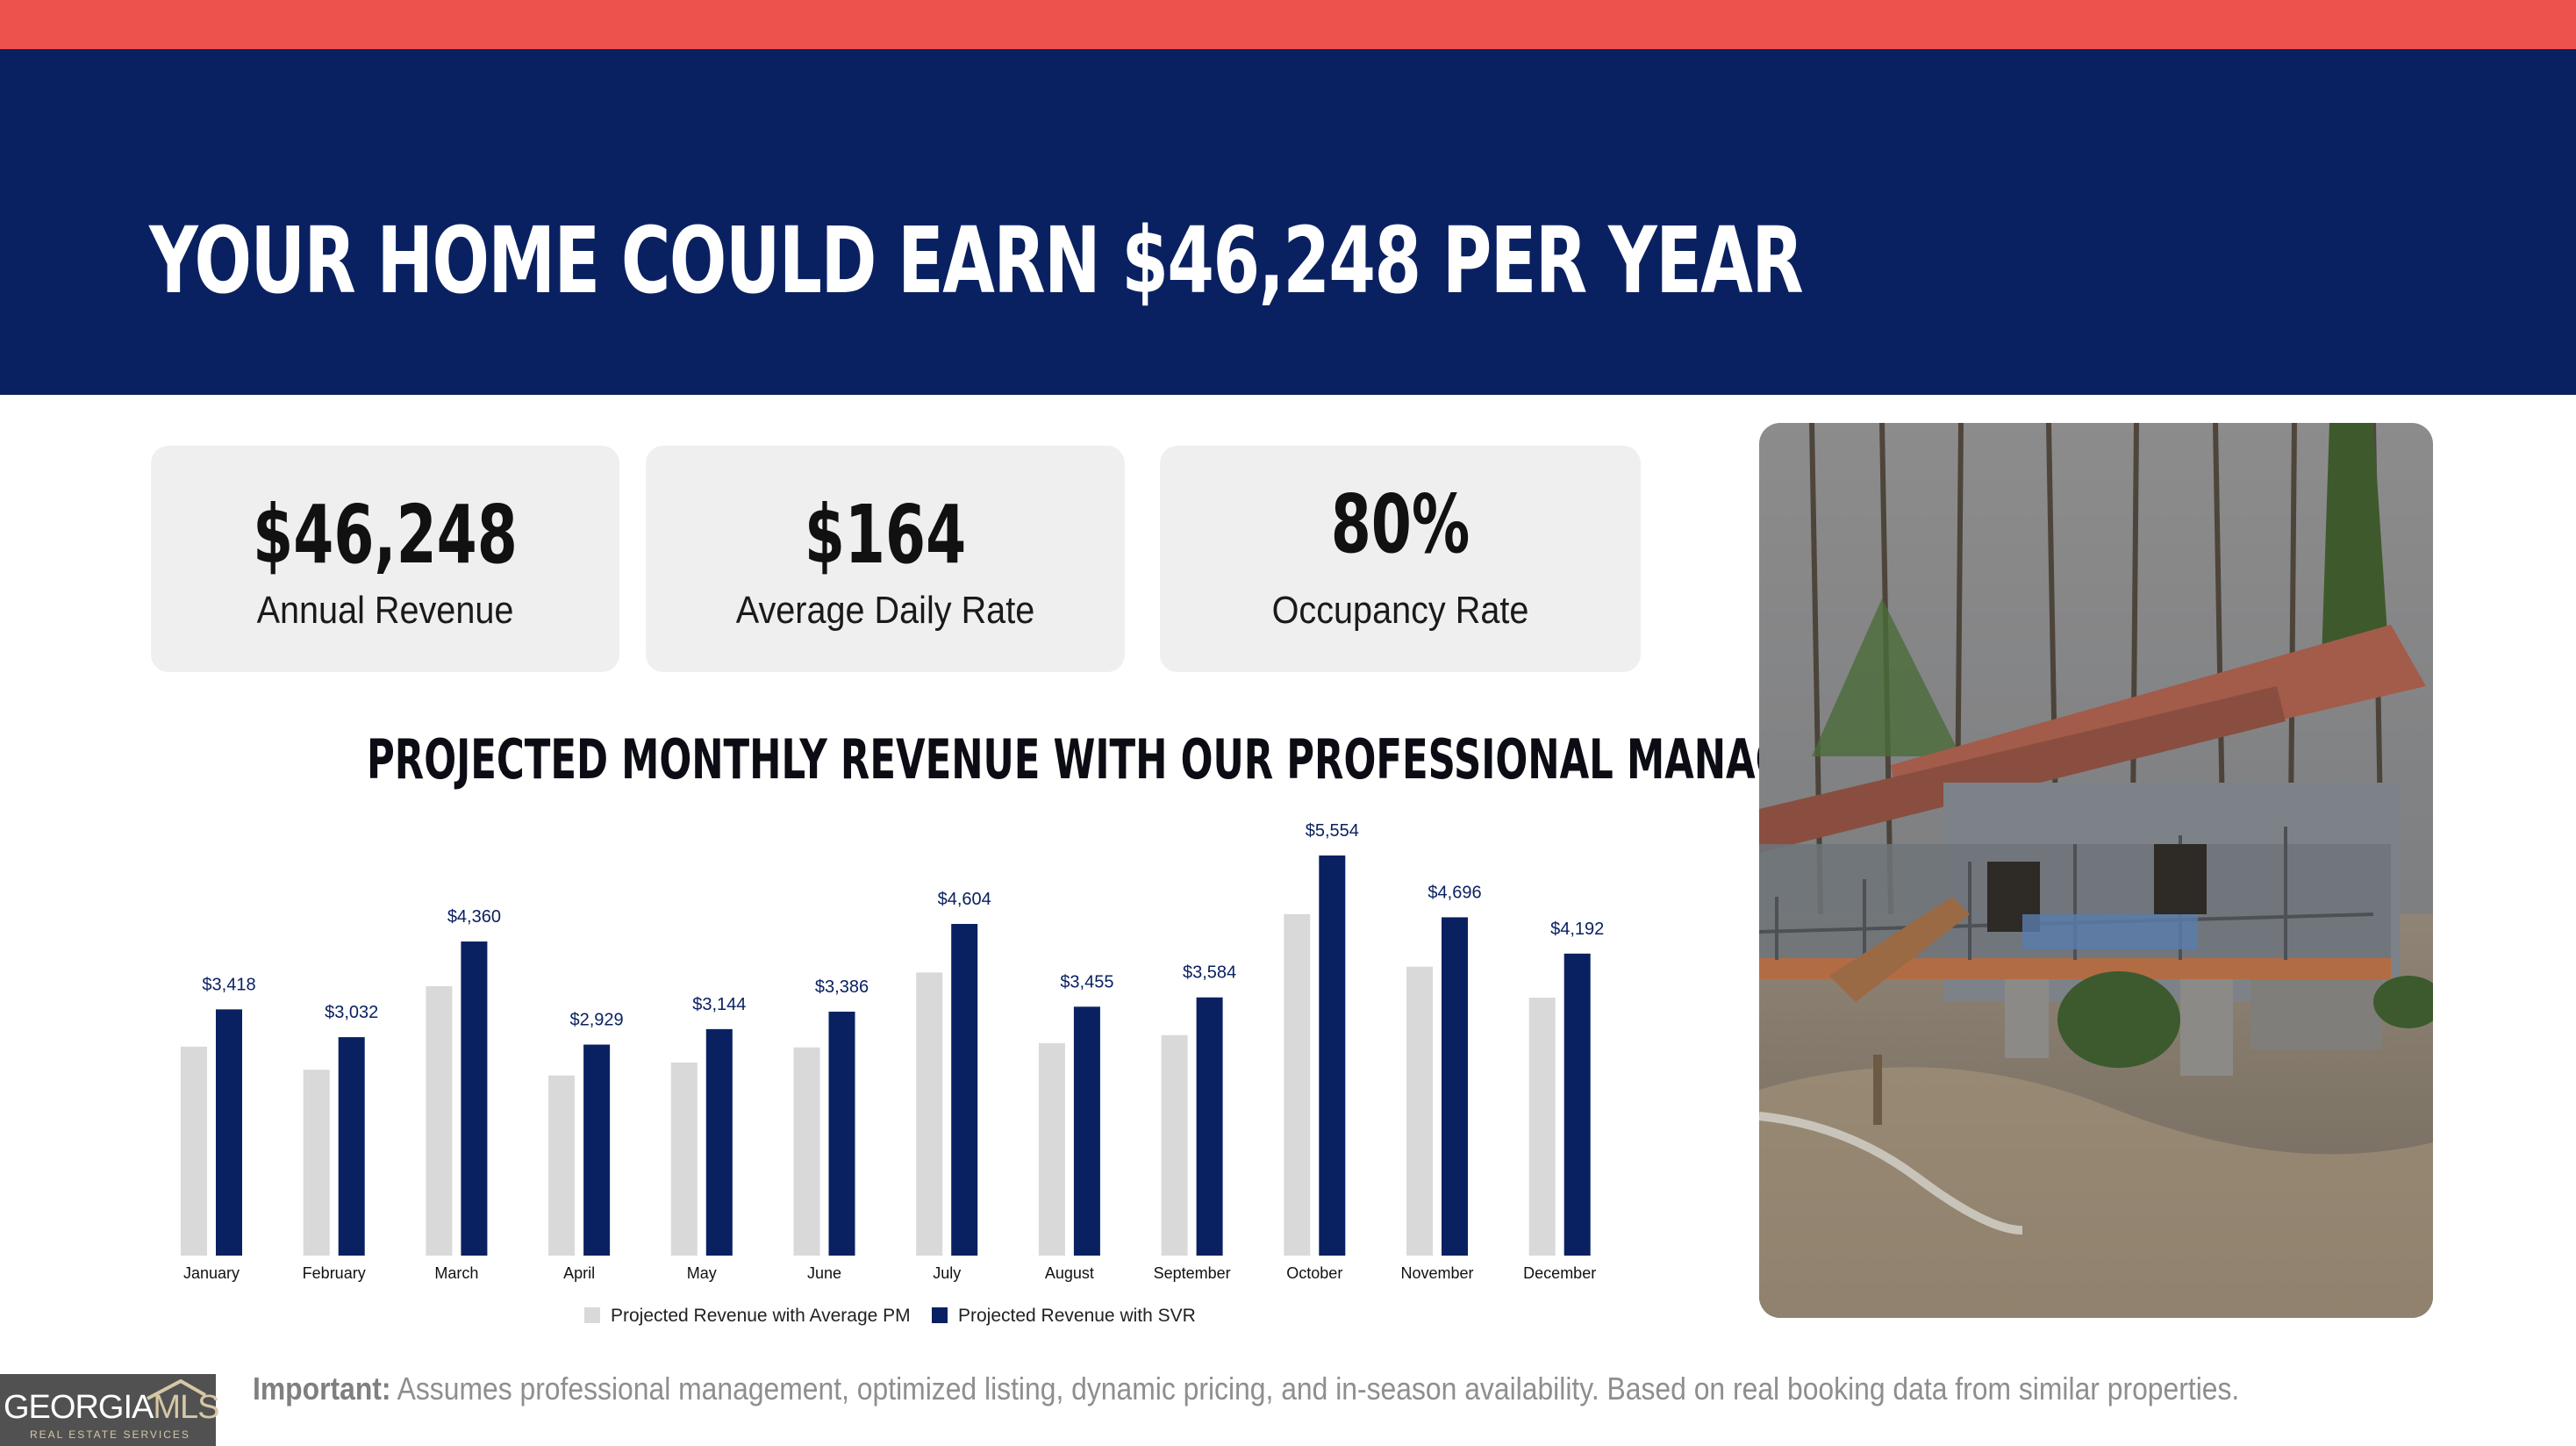 The height and width of the screenshot is (1446, 2576). I want to click on stat-card-occupancy-rate, so click(1400, 559).